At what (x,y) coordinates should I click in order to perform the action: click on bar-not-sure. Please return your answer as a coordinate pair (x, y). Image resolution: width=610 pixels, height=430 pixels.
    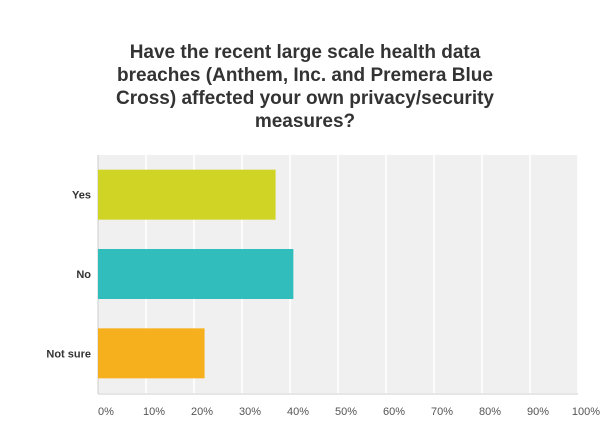
    Looking at the image, I should click on (151, 353).